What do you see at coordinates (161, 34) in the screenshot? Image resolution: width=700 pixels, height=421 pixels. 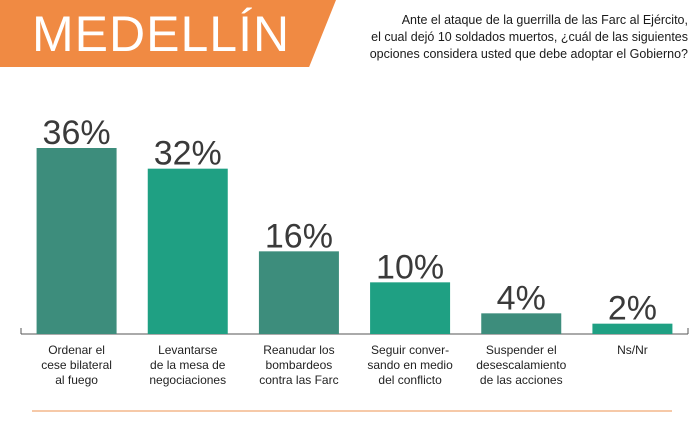 I see `page-title: MEDELLÍN` at bounding box center [161, 34].